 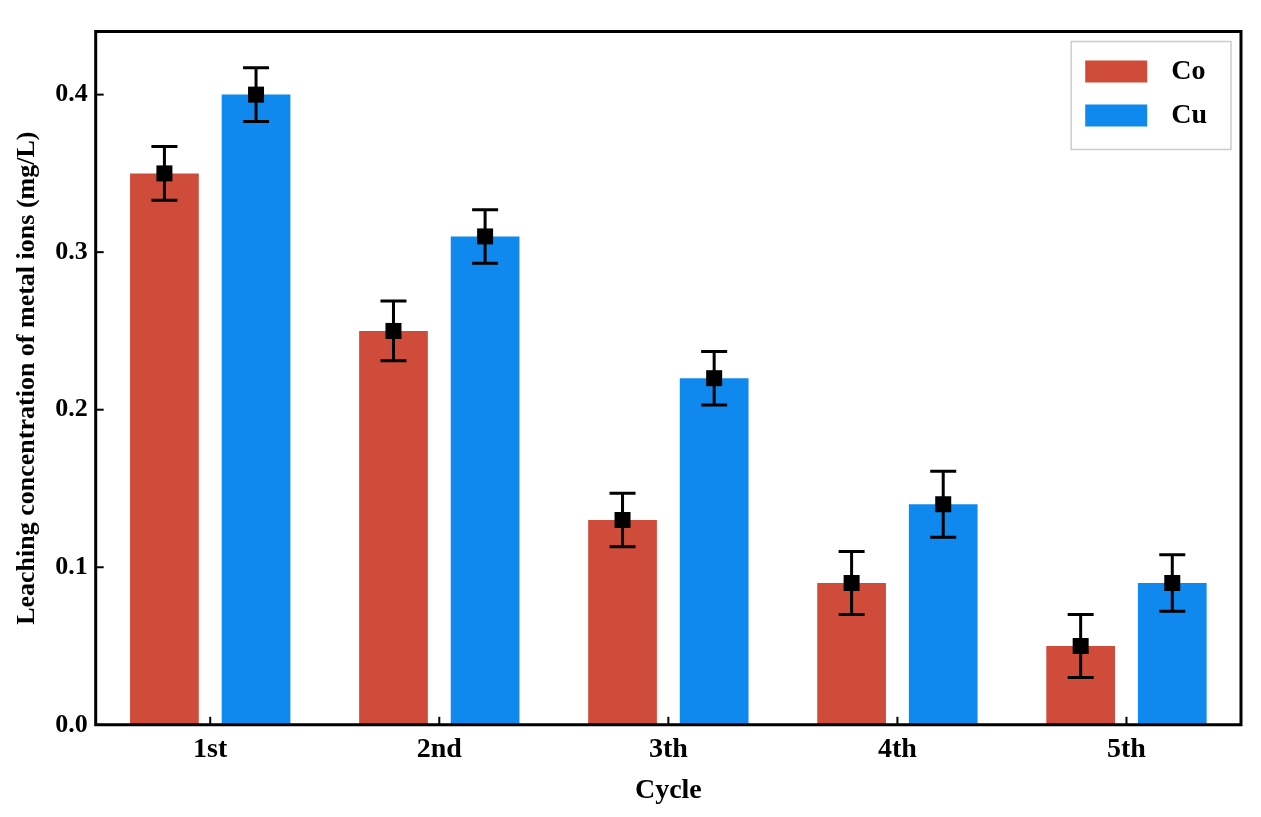 What do you see at coordinates (1127, 747) in the screenshot?
I see `x-tick-label: 5th` at bounding box center [1127, 747].